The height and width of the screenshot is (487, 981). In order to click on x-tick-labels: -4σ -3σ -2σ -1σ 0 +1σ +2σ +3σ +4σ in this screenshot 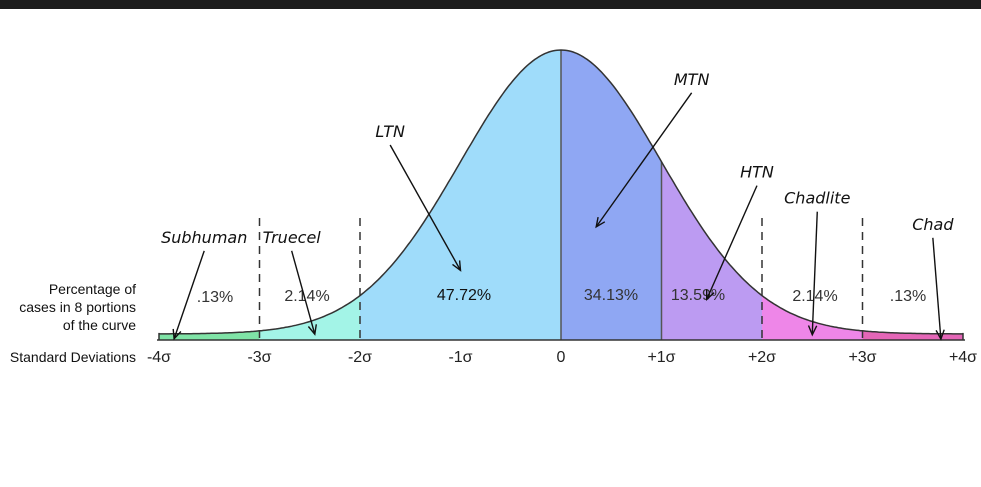, I will do `click(562, 357)`.